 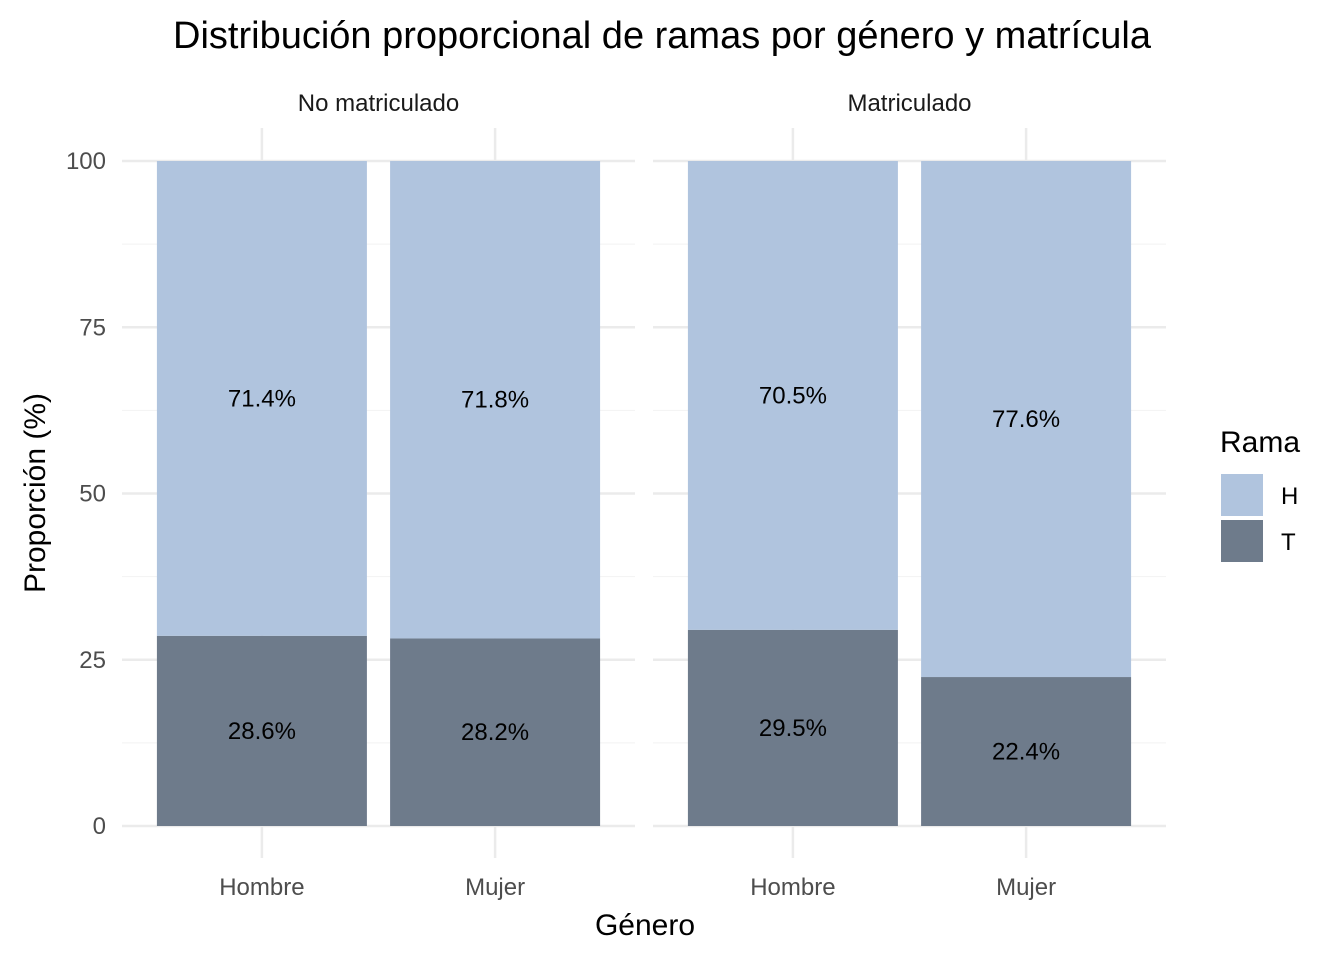 What do you see at coordinates (645, 925) in the screenshot?
I see `x-axis-title: Género` at bounding box center [645, 925].